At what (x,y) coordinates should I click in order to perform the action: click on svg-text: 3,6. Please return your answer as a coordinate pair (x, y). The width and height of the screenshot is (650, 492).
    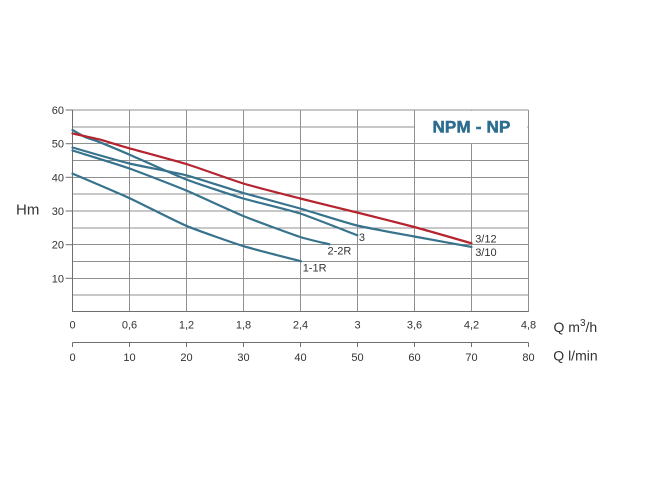
    Looking at the image, I should click on (414, 326).